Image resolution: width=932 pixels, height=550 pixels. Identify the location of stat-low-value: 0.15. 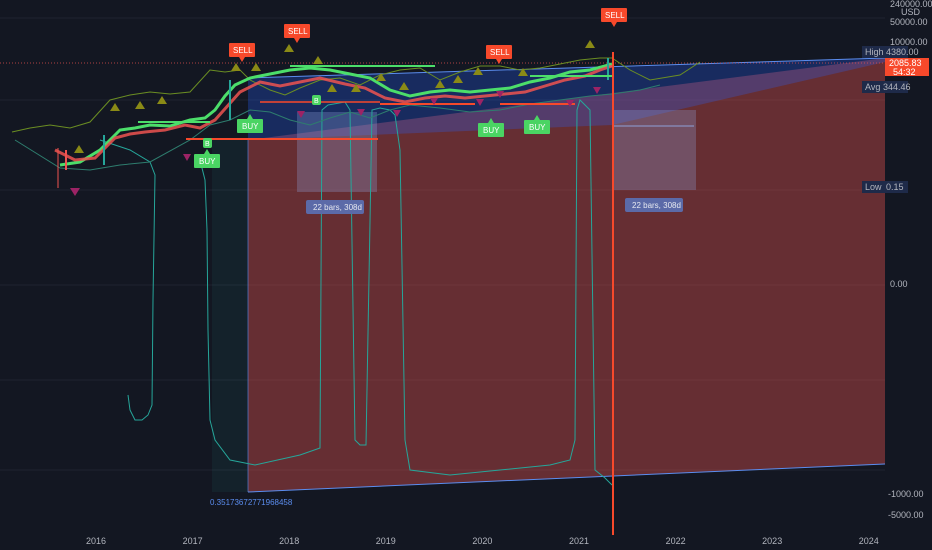
(895, 187).